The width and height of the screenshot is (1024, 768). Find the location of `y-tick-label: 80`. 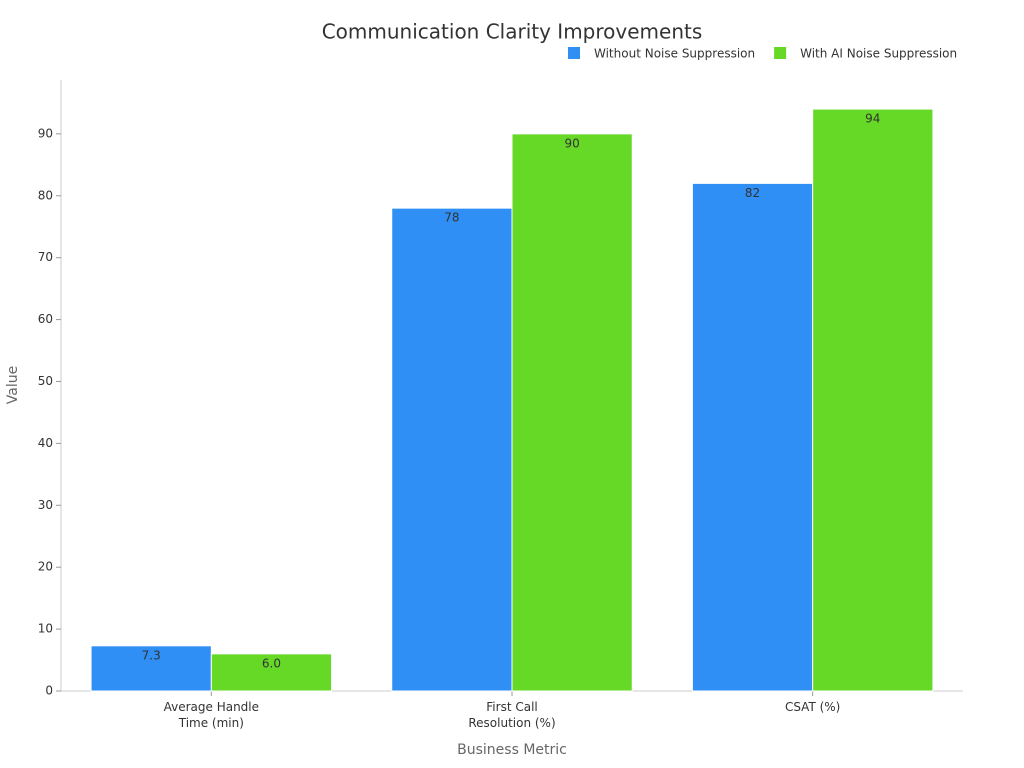

y-tick-label: 80 is located at coordinates (45, 195).